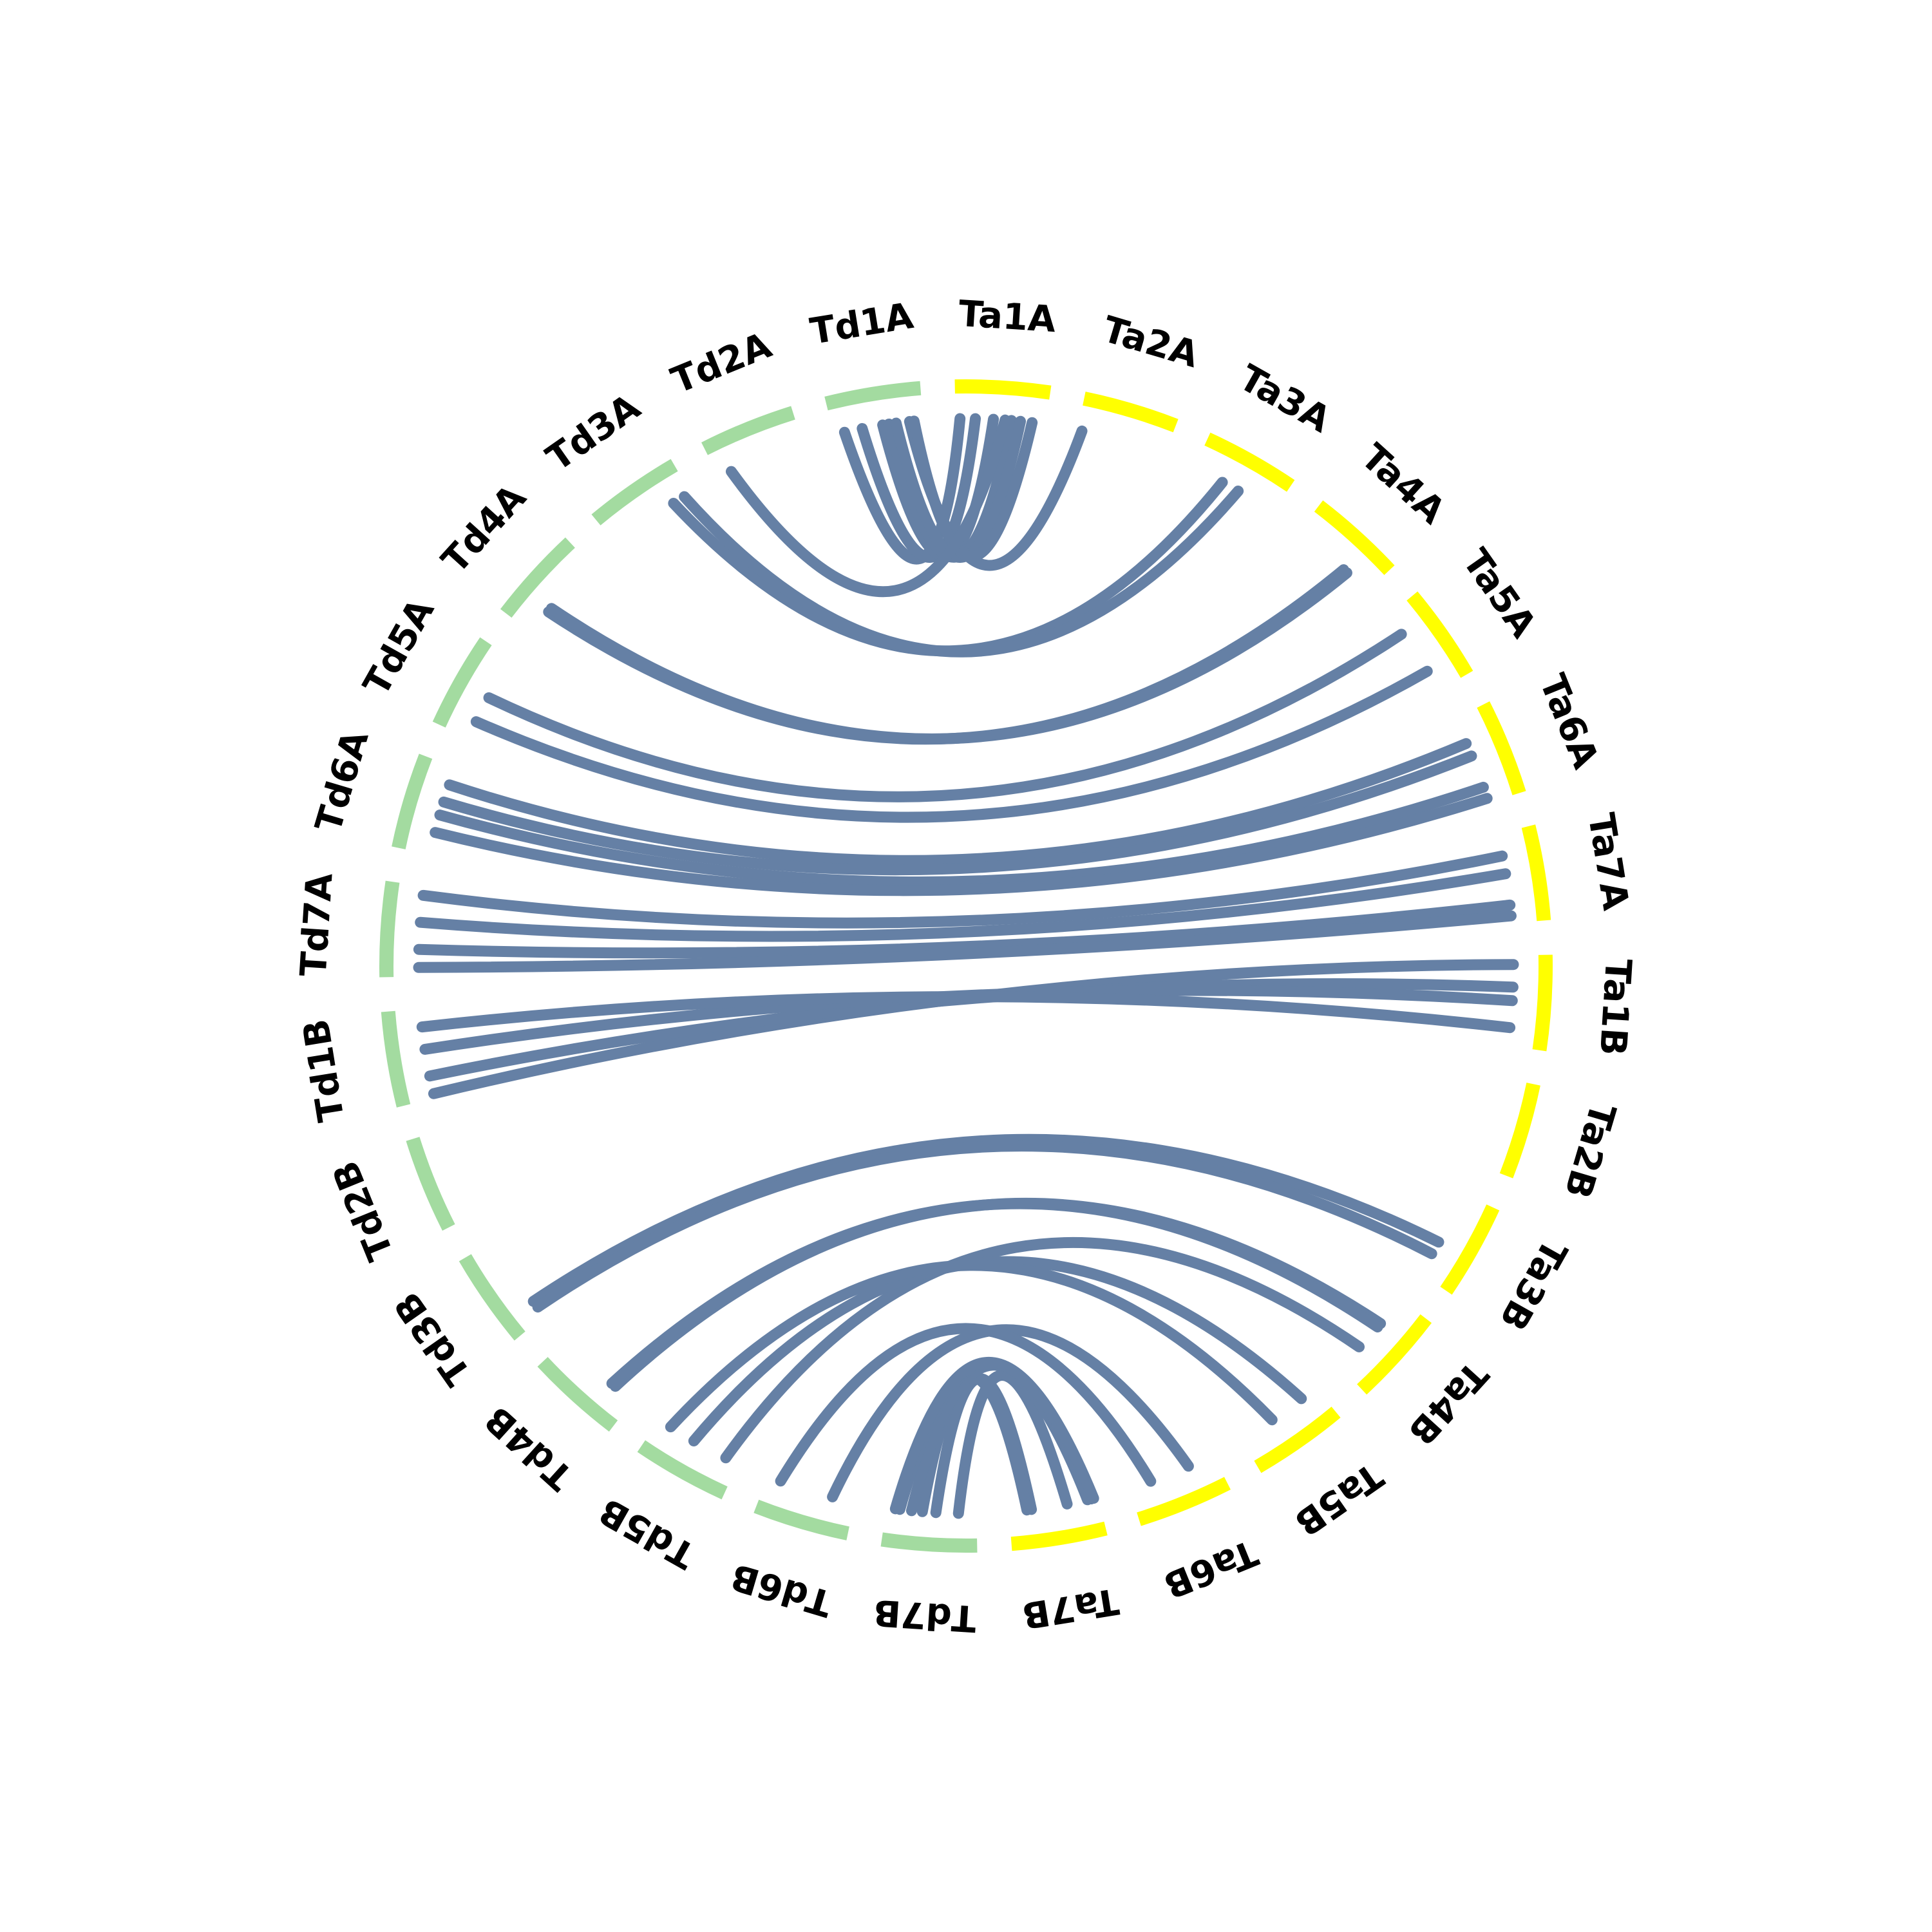  I want to click on segment-Td3A, so click(635, 493).